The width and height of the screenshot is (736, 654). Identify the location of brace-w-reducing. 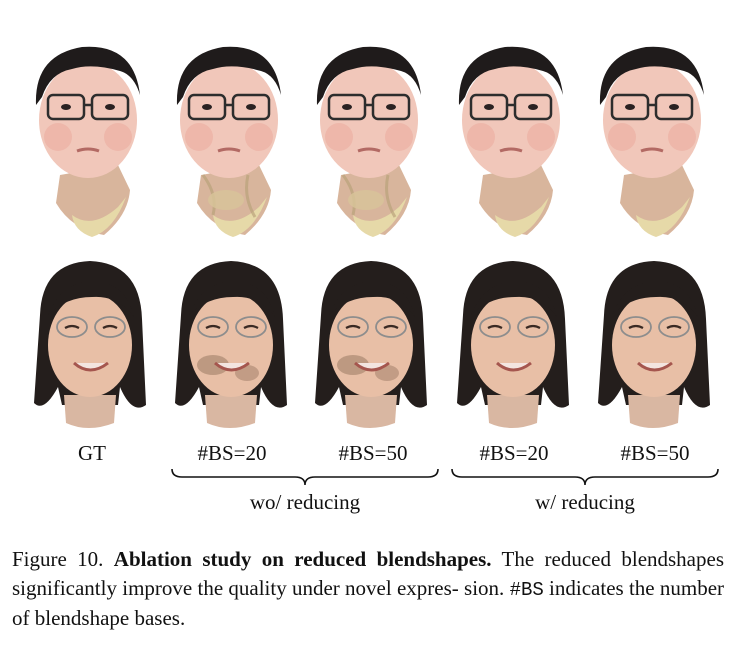
(585, 477).